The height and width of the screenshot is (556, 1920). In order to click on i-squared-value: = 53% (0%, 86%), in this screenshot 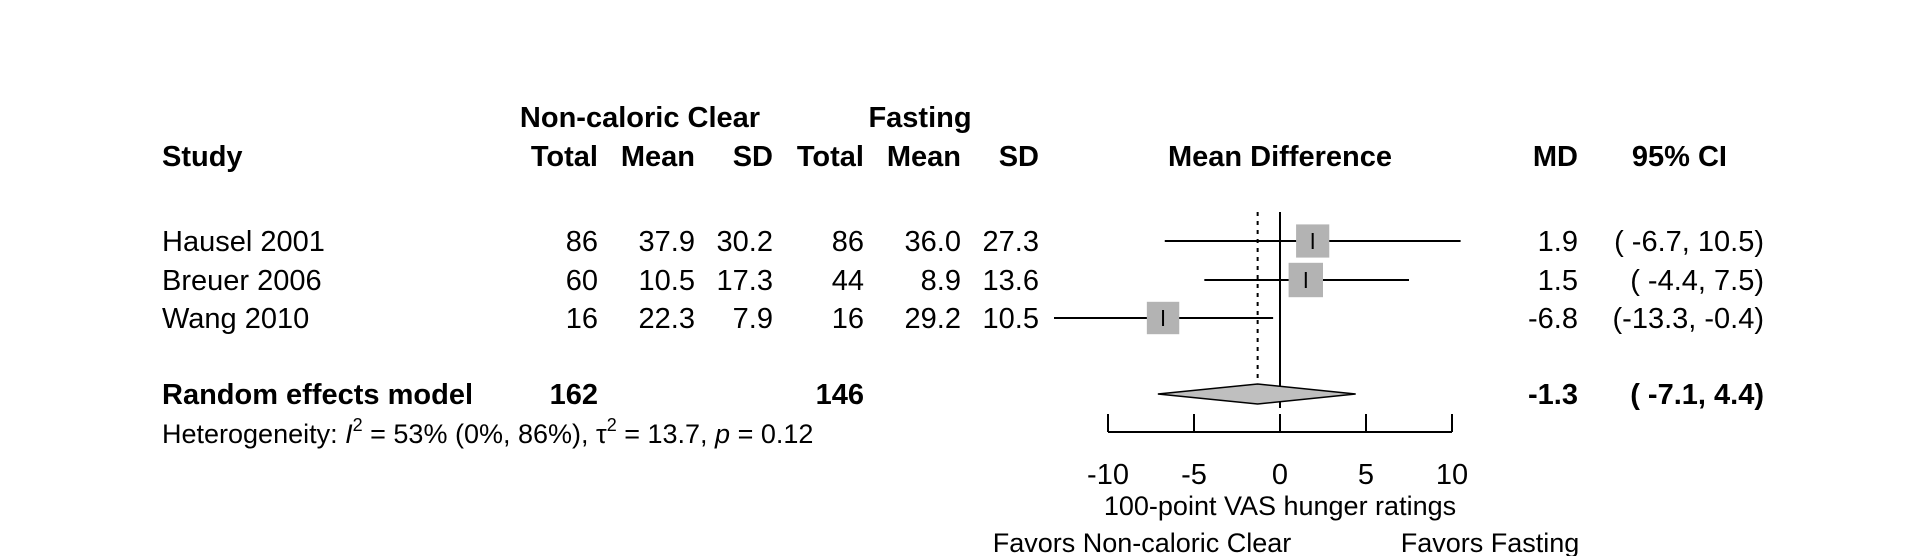, I will do `click(479, 434)`.